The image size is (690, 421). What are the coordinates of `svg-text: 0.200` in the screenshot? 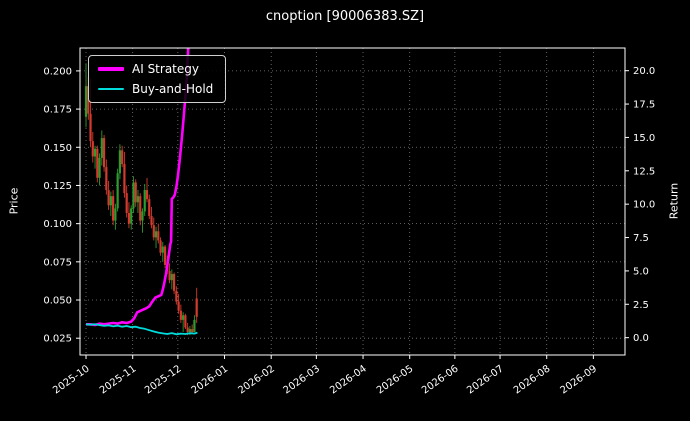 It's located at (57, 71).